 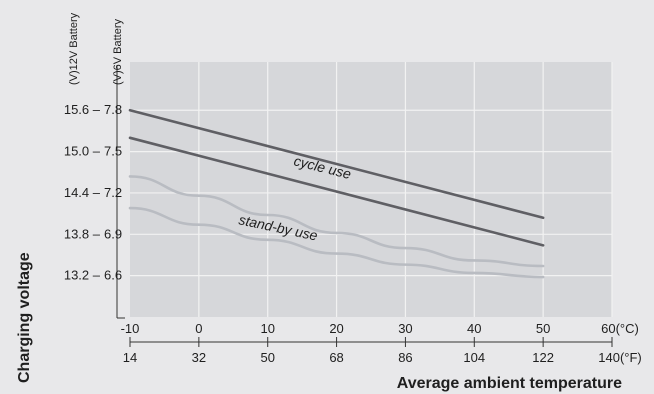 What do you see at coordinates (118, 51) in the screenshot?
I see `y-axis-6v-label: (V)6V Battery` at bounding box center [118, 51].